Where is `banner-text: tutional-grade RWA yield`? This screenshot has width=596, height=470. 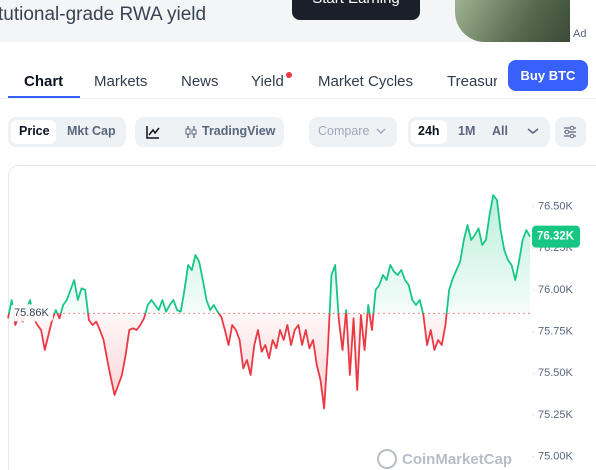 banner-text: tutional-grade RWA yield is located at coordinates (103, 14).